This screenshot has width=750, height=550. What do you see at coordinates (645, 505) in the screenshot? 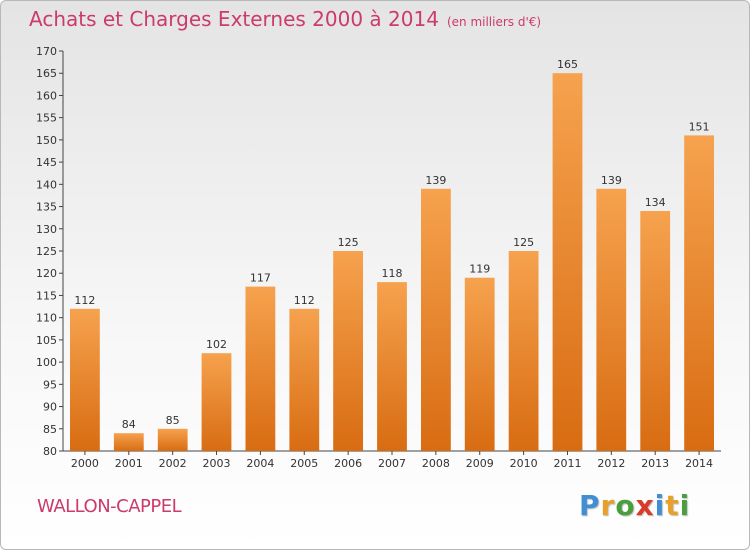
I see `logo-letter: x` at bounding box center [645, 505].